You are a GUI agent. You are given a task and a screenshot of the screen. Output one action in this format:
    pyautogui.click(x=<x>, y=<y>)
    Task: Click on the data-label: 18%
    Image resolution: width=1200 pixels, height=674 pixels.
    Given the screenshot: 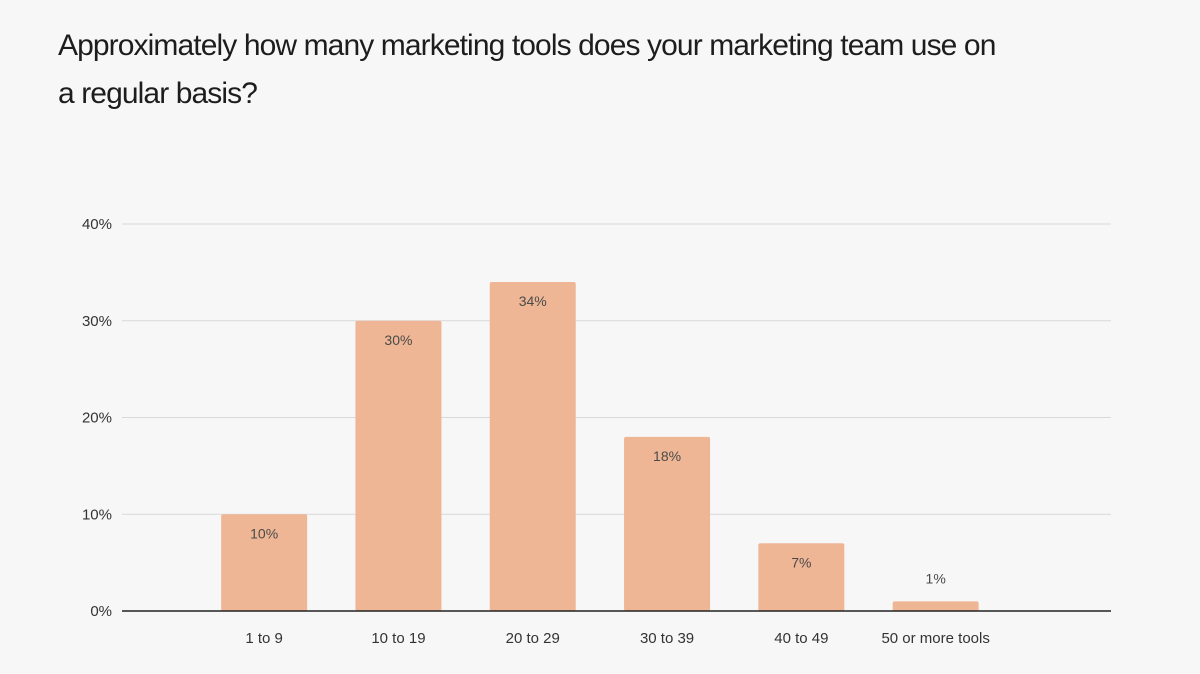 What is the action you would take?
    pyautogui.click(x=667, y=456)
    